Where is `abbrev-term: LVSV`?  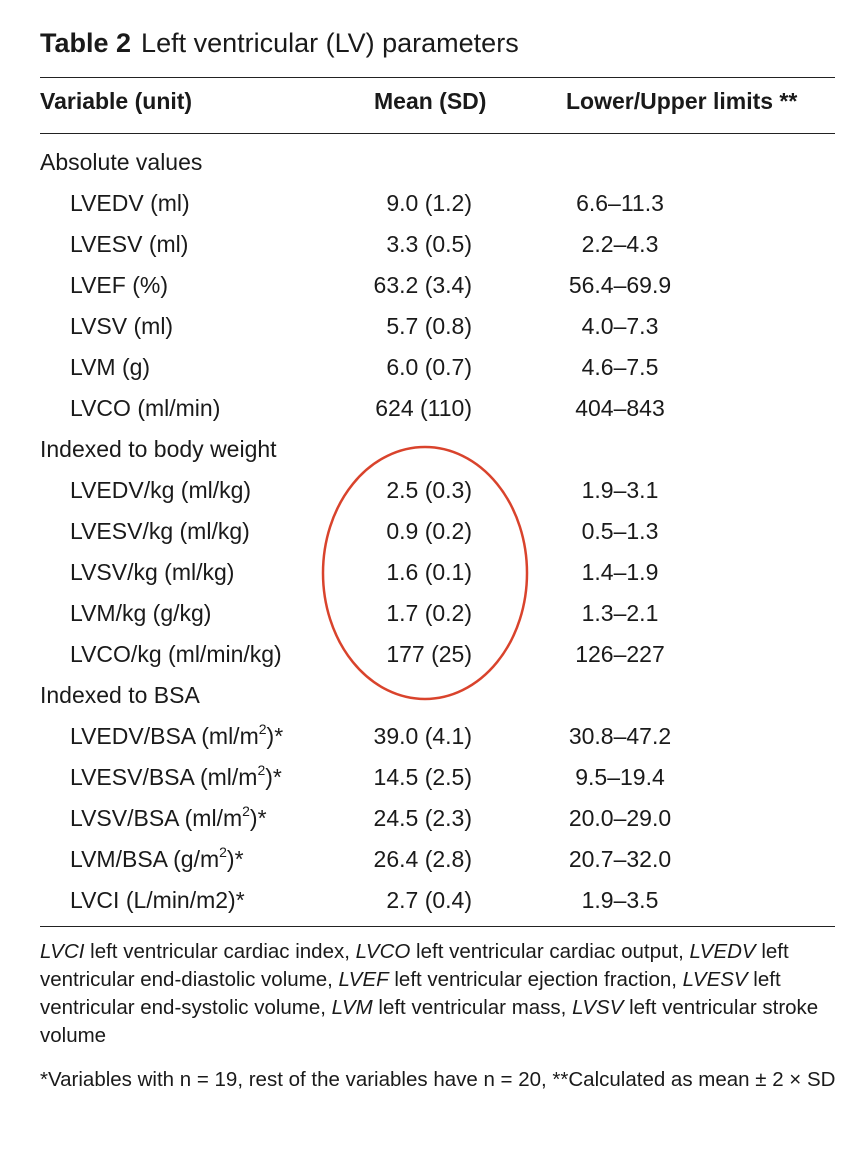 abbrev-term: LVSV is located at coordinates (598, 1007).